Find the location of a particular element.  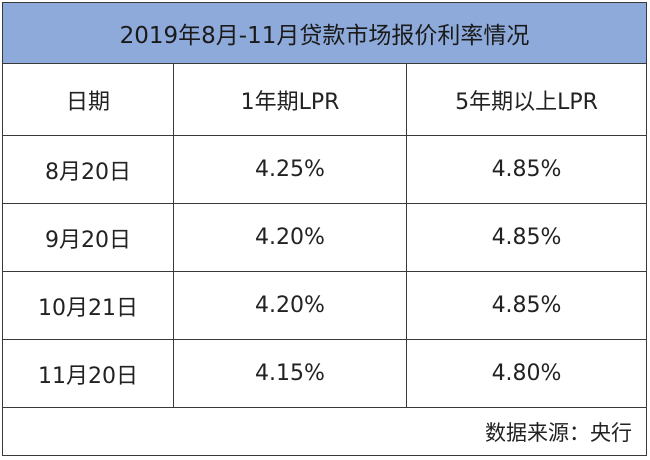

cell-1y-lpr: 4.25% is located at coordinates (290, 169).